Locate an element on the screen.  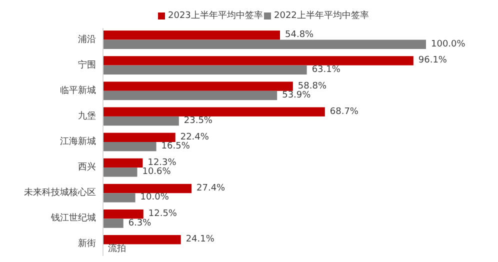
data-label: 10.6% is located at coordinates (157, 172).